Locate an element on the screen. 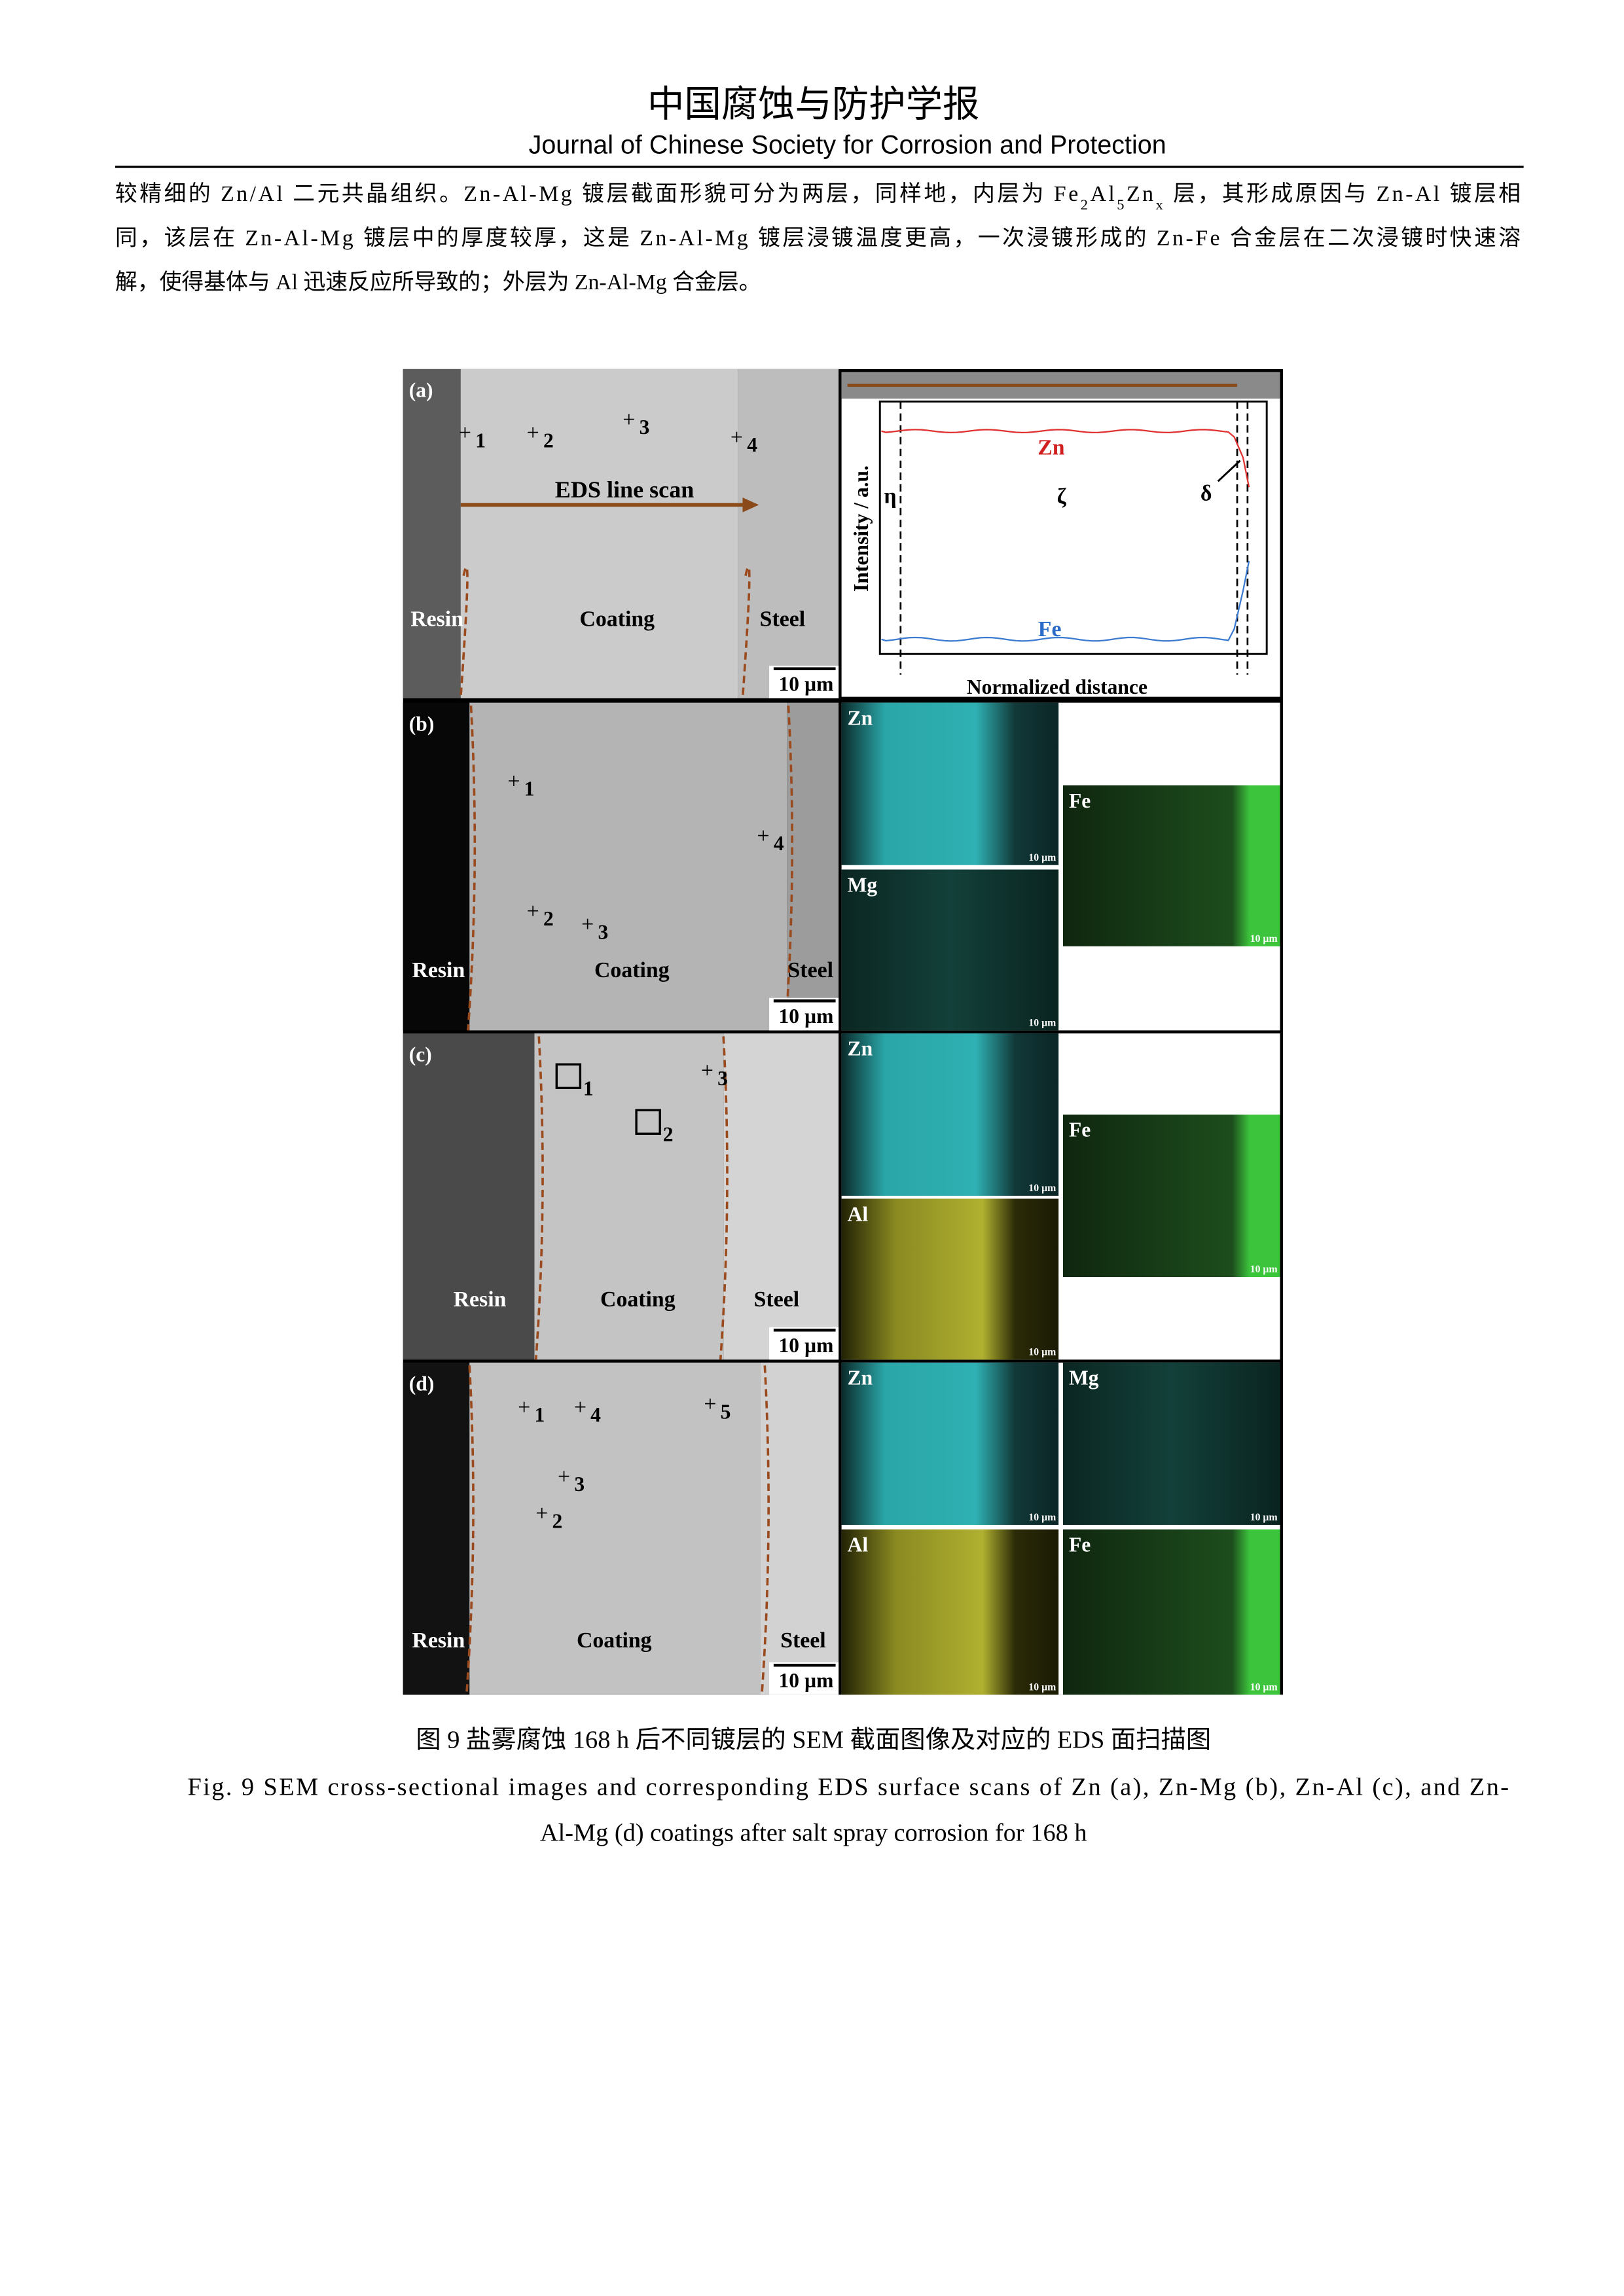  body-line: 解，使得基体与 Al 迅速反应所导致的；外层为 Zn-Al-Mg 合金层。 is located at coordinates (438, 282).